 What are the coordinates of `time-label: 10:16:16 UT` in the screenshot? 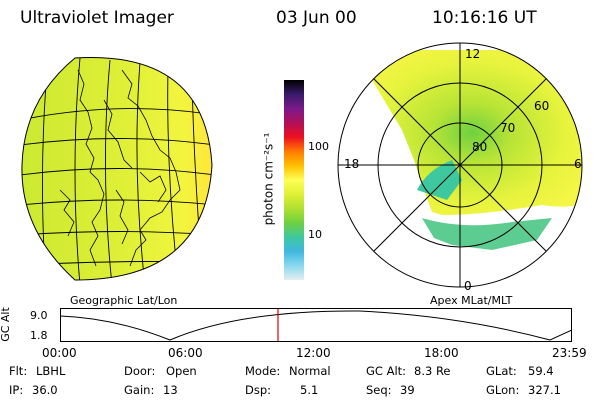 It's located at (484, 18).